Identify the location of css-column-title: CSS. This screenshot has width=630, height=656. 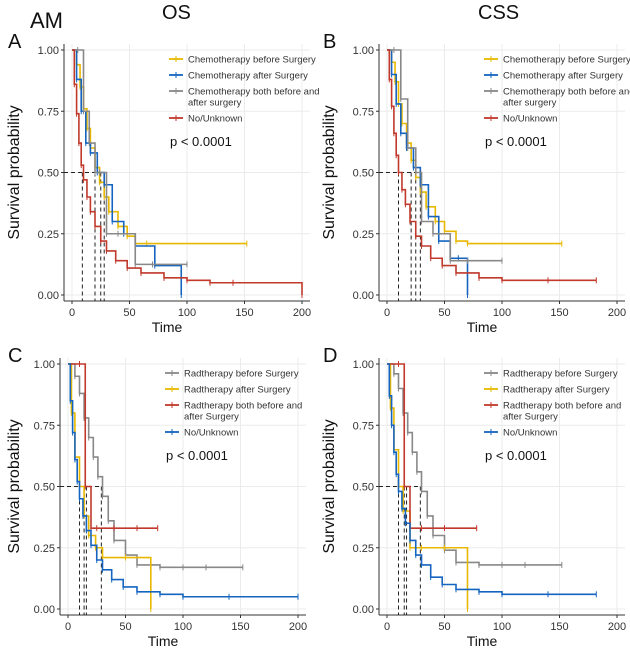
(499, 13).